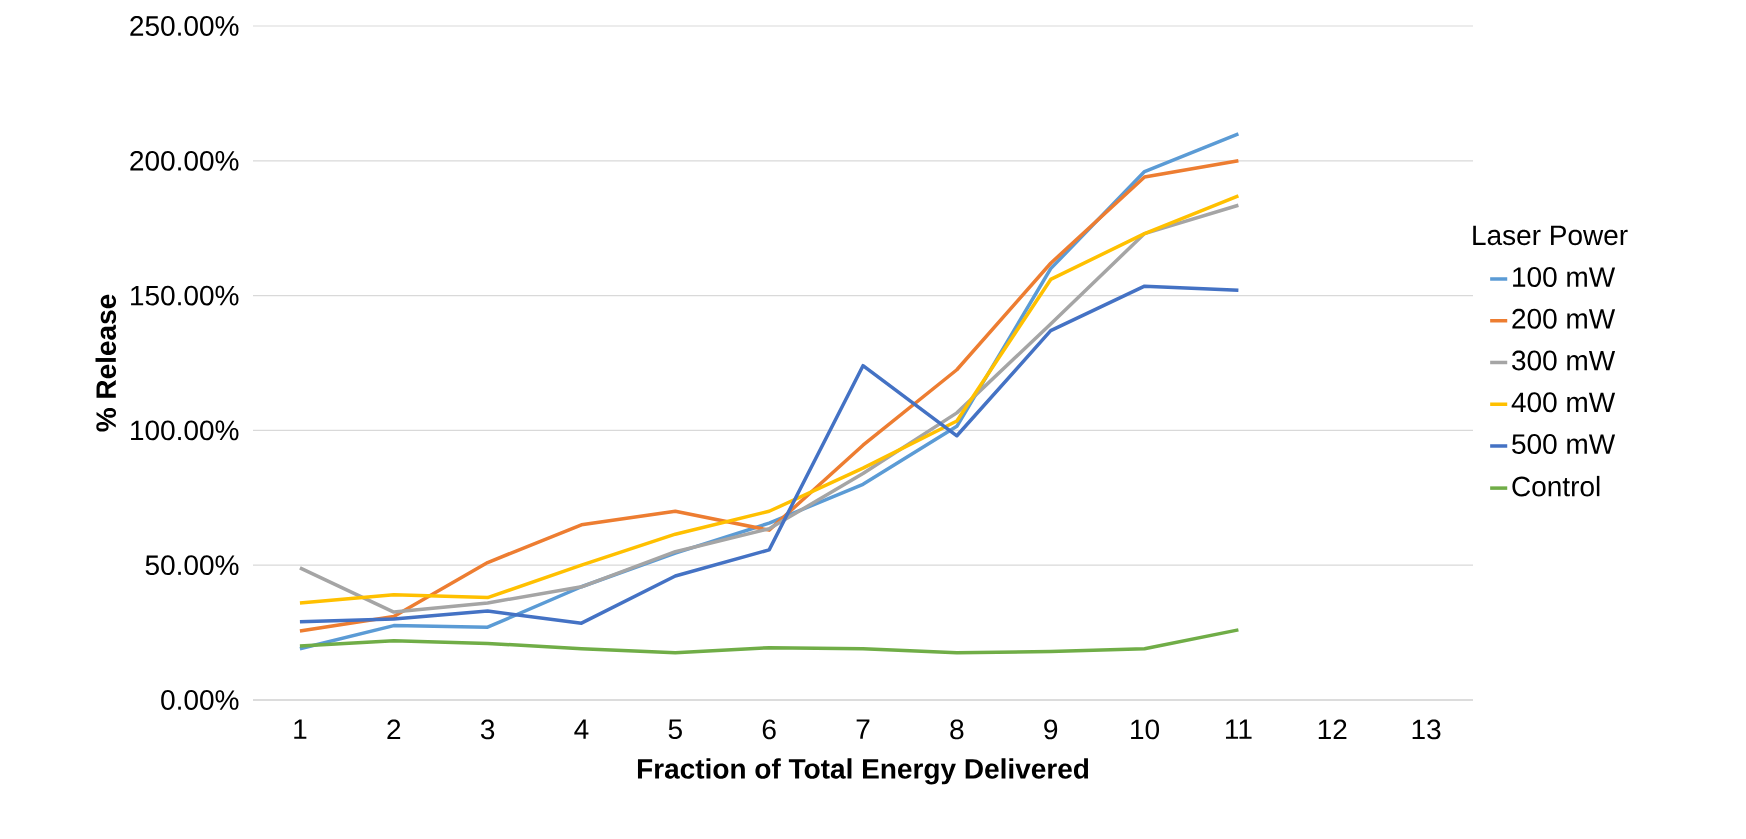 The image size is (1746, 839). Describe the element at coordinates (1145, 729) in the screenshot. I see `x-tick-label: 10` at that location.